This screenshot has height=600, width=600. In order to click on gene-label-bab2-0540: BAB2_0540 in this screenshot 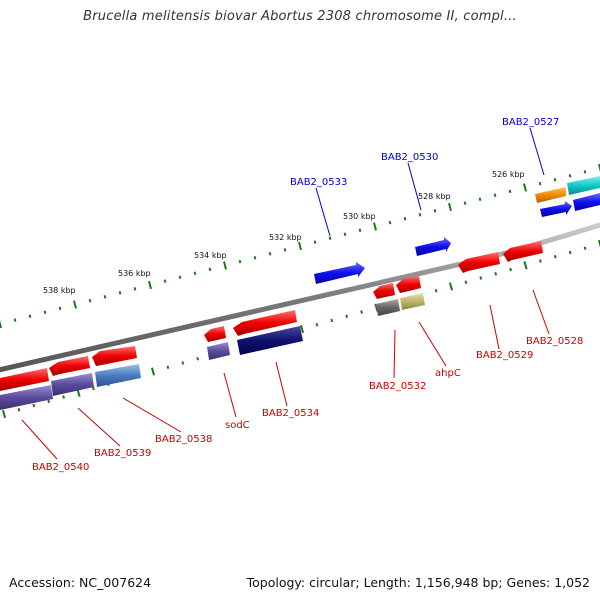, I will do `click(60, 467)`.